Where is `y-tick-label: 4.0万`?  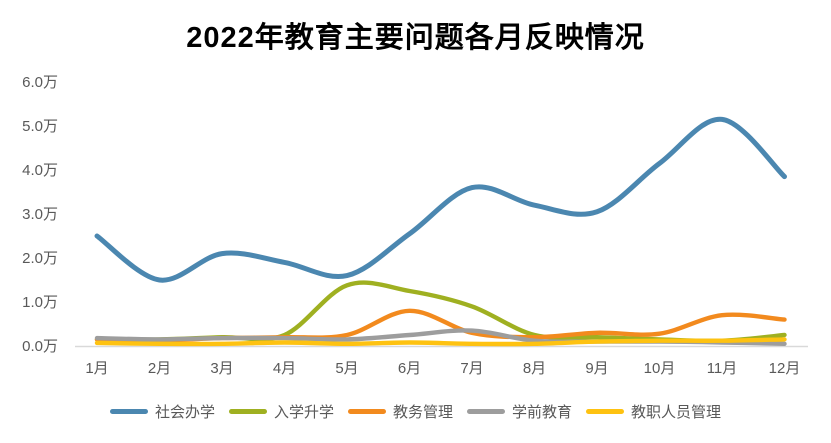 y-tick-label: 4.0万 is located at coordinates (40, 170).